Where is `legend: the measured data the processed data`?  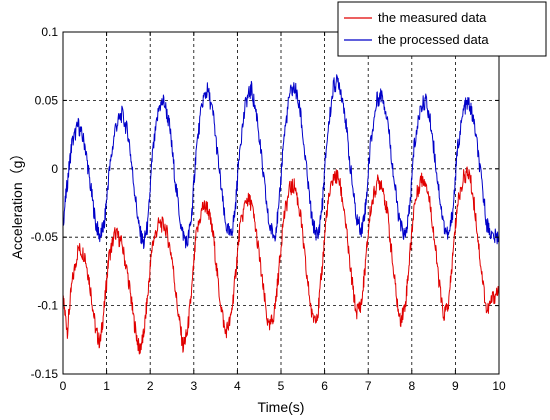
legend: the measured data the processed data is located at coordinates (442, 29).